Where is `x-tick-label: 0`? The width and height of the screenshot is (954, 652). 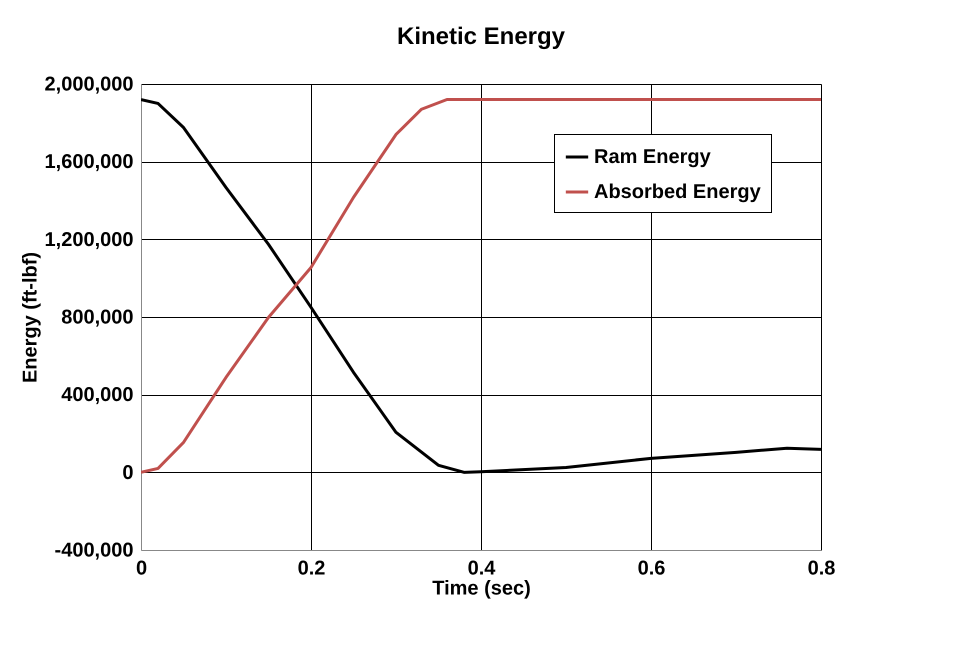
x-tick-label: 0 is located at coordinates (142, 569).